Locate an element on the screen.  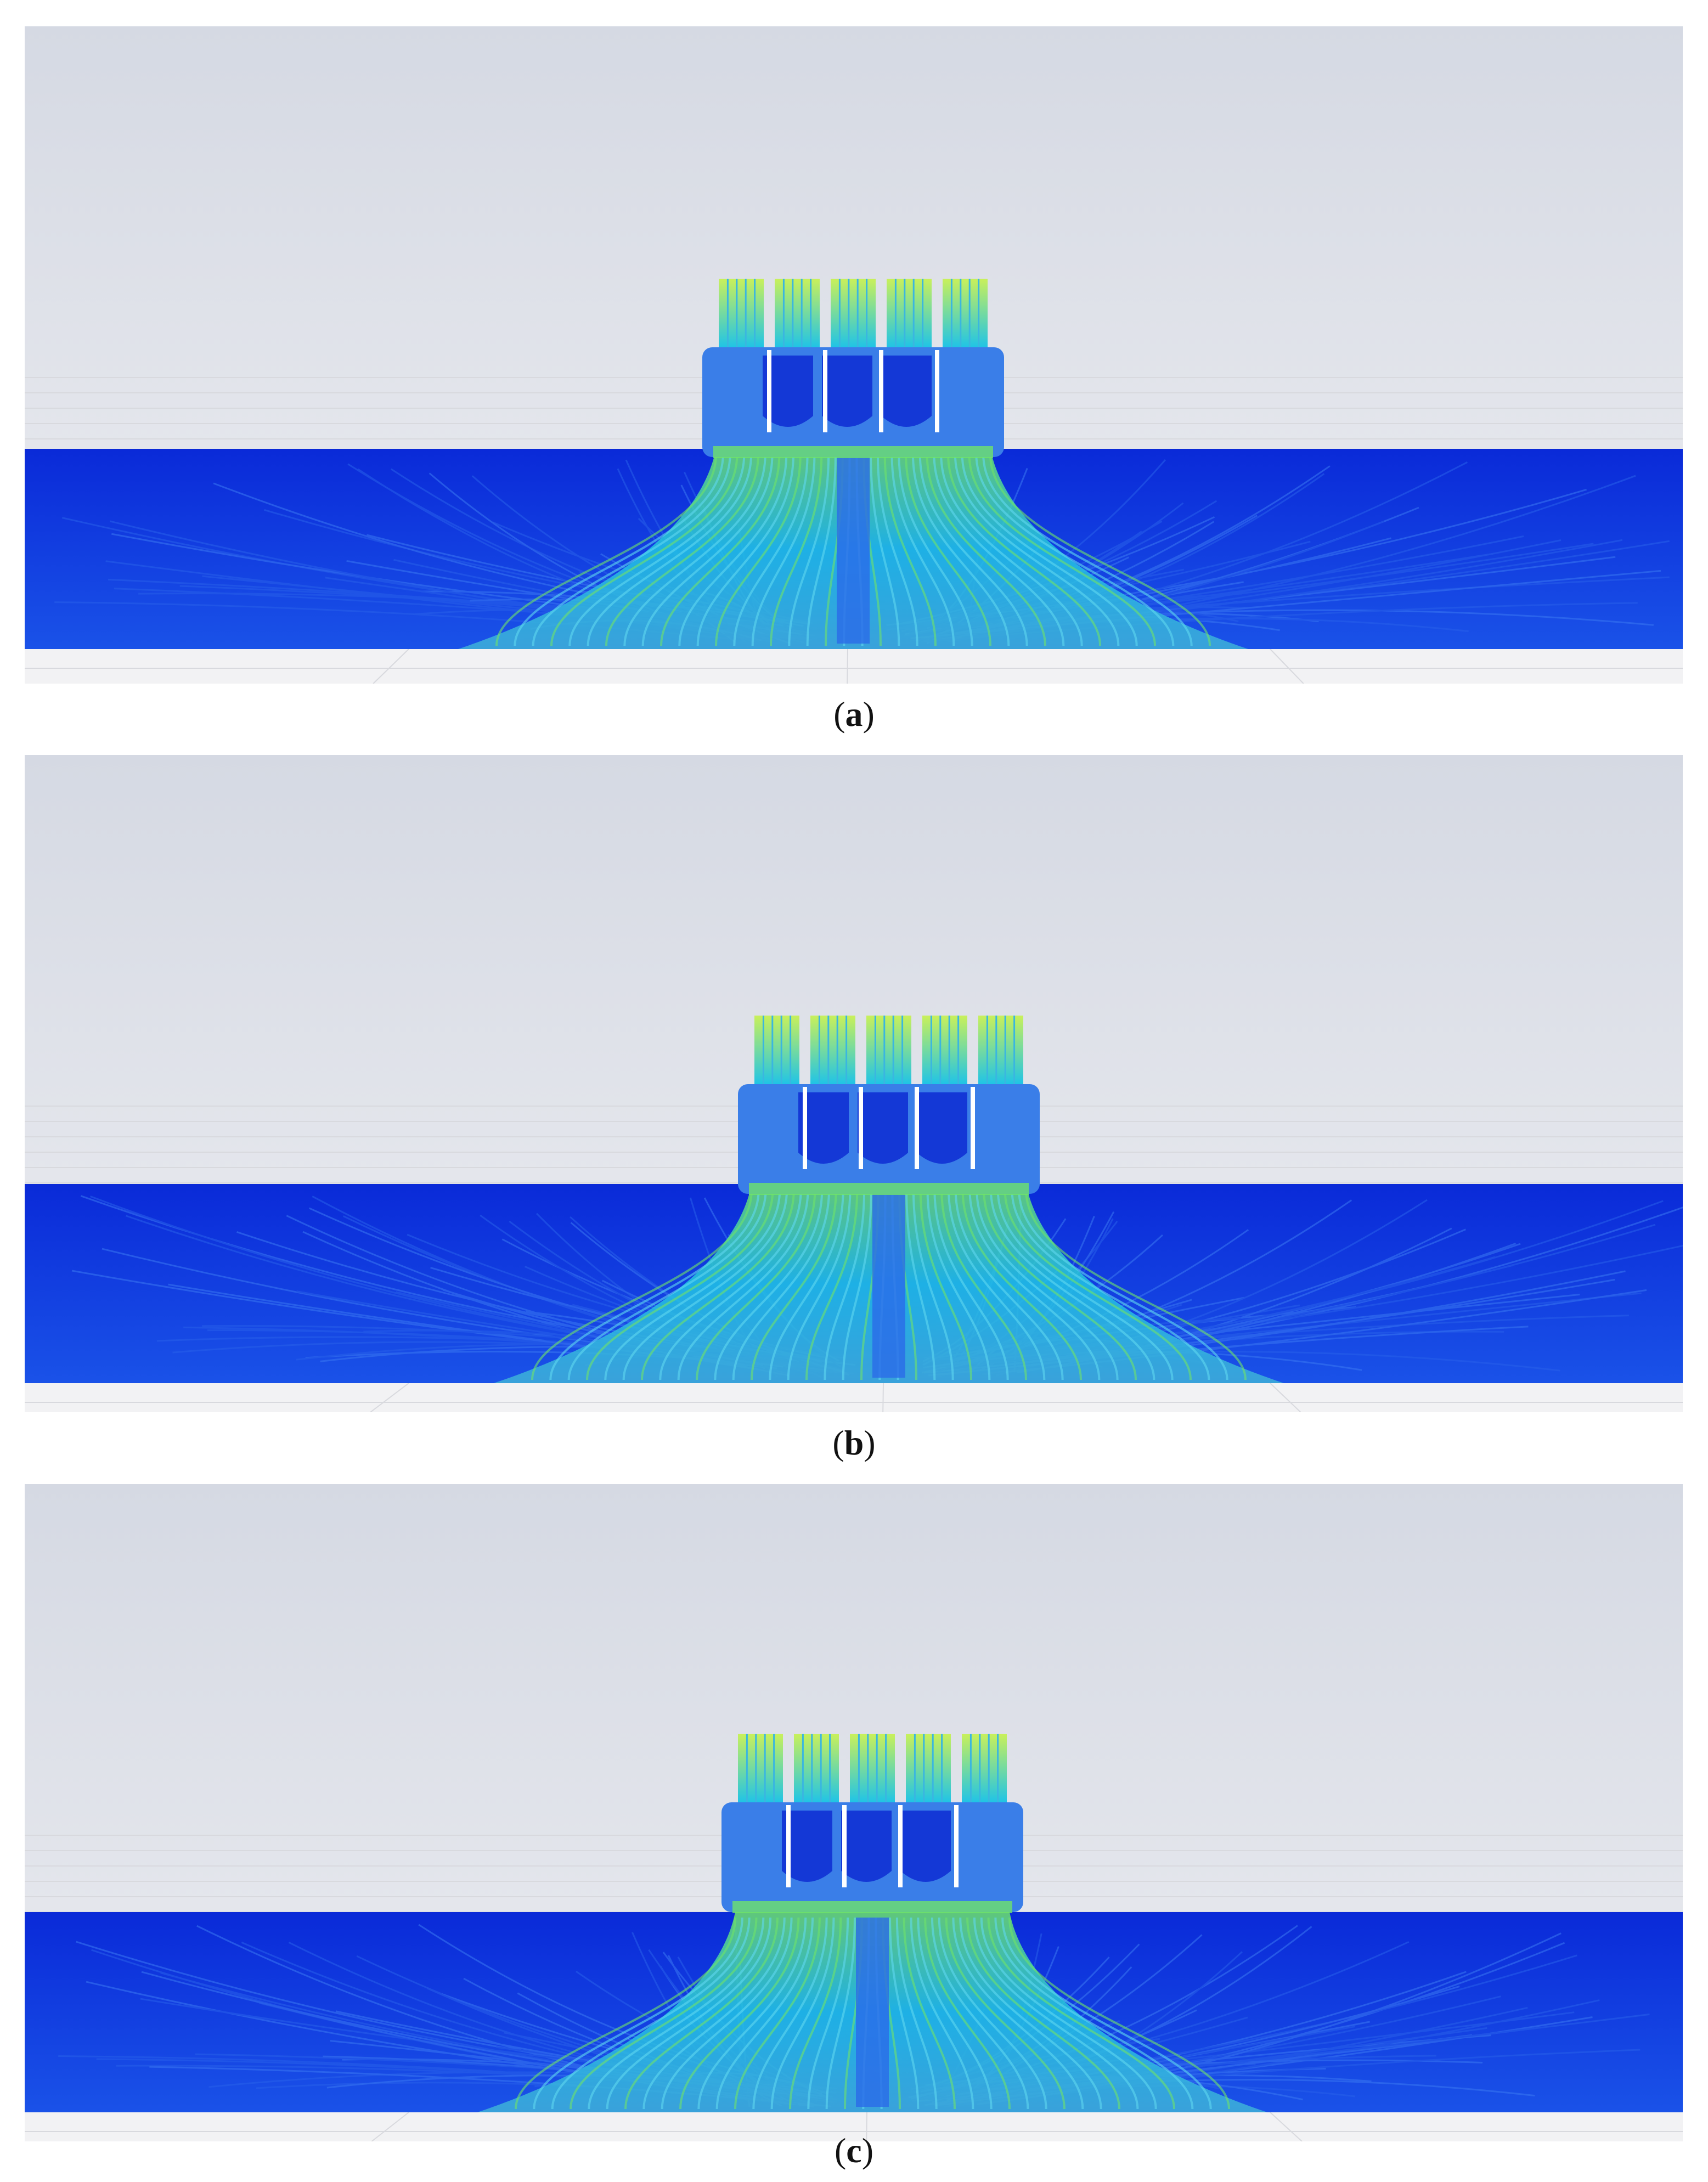
caption-a: (a) is located at coordinates (854, 714).